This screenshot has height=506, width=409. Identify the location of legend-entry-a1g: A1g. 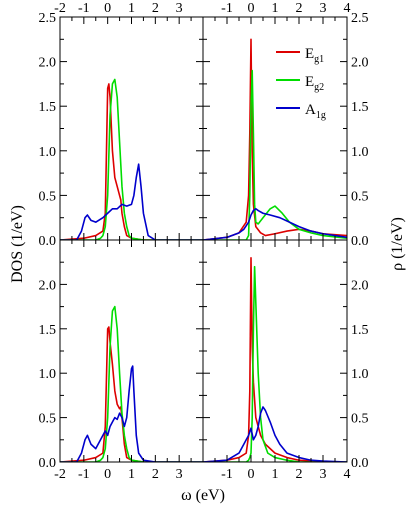
(301, 111).